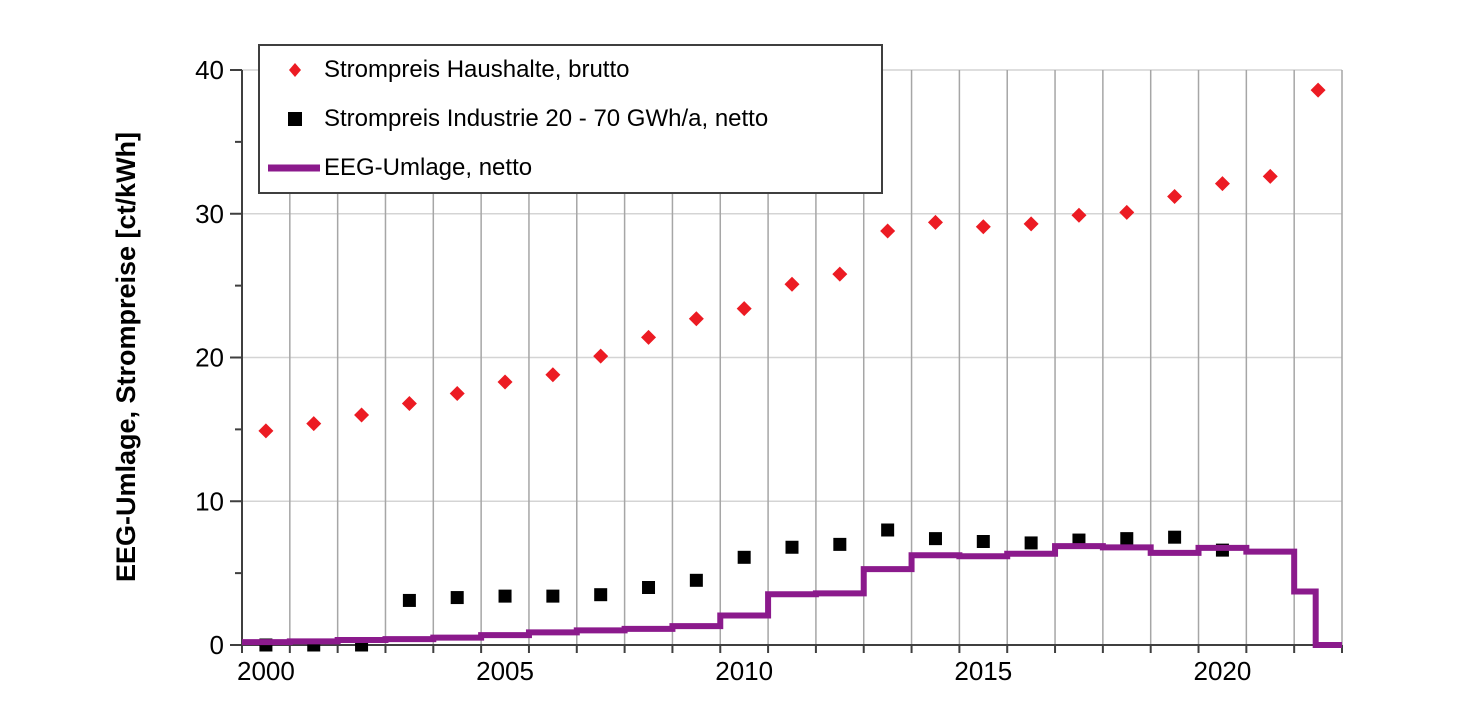  Describe the element at coordinates (1223, 671) in the screenshot. I see `x-tick-label: 2020` at that location.